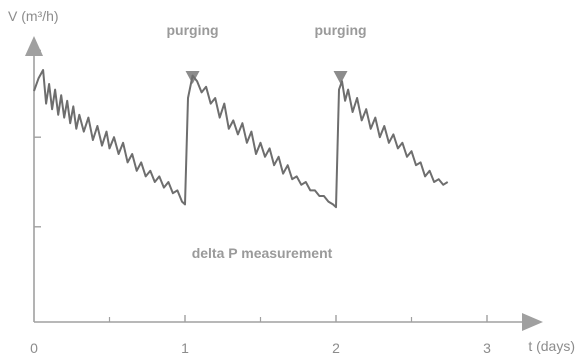  What do you see at coordinates (33, 16) in the screenshot?
I see `y-axis-label: V (m³/h)` at bounding box center [33, 16].